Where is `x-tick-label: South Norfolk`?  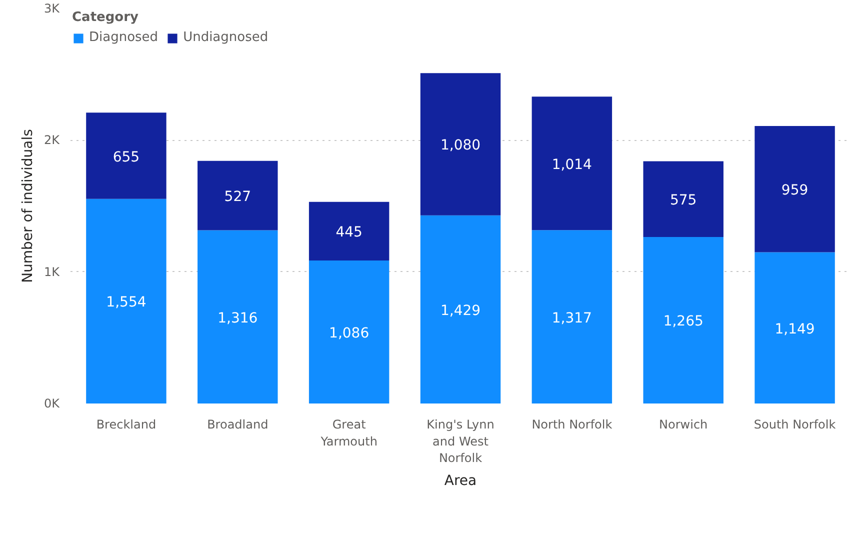
x-tick-label: South Norfolk is located at coordinates (795, 425).